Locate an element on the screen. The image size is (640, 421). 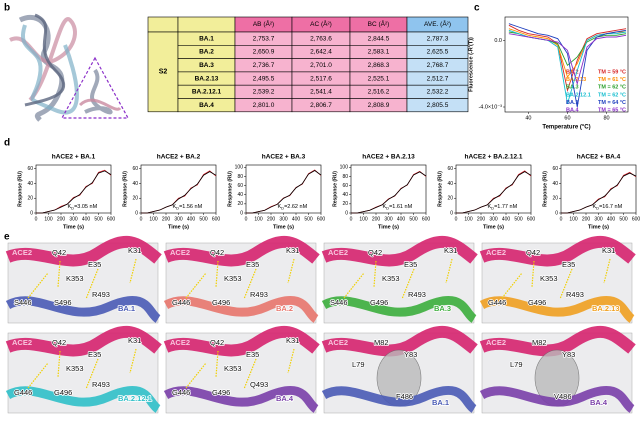
y-tick-label: 0.0 is located at coordinates (498, 41).